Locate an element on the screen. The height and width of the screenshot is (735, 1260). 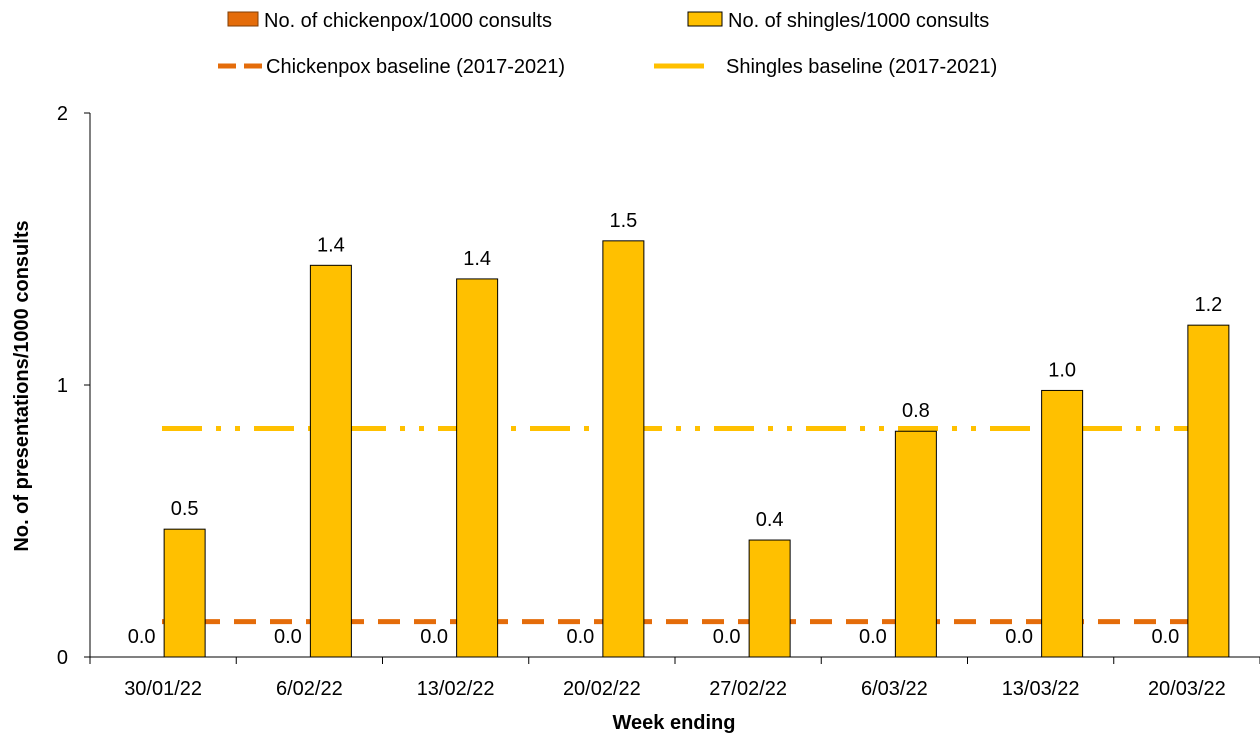
legend-label-shingles: No. of shingles/1000 consults is located at coordinates (858, 21).